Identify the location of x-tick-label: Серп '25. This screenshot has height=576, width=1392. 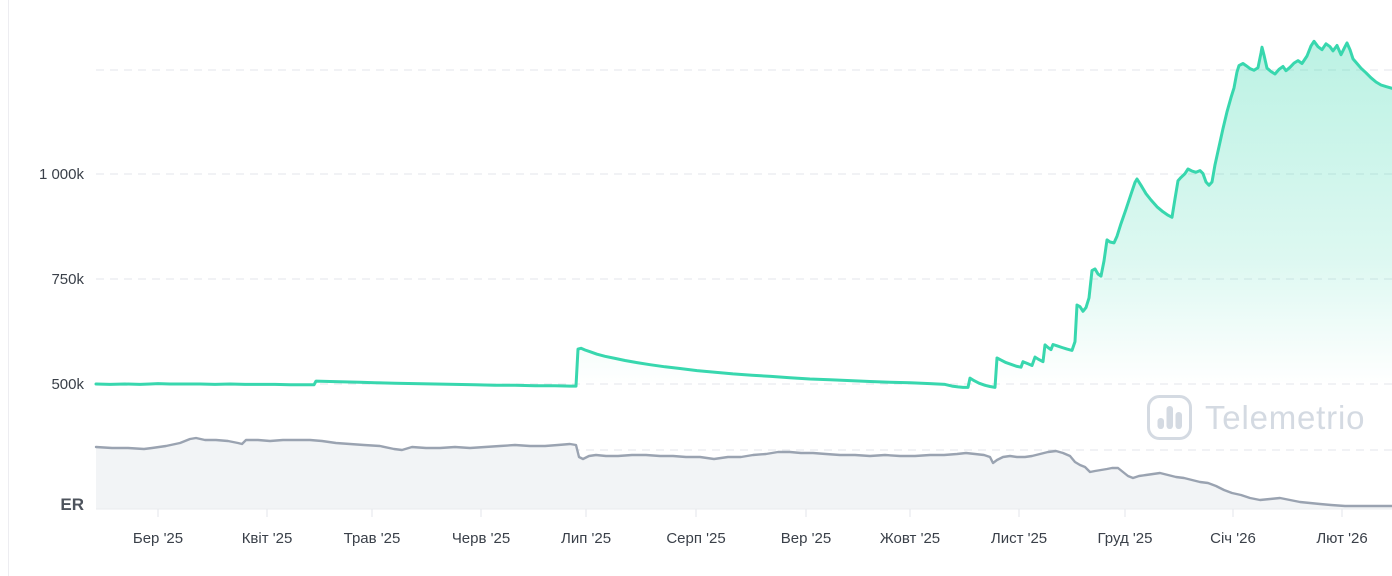
(695, 538).